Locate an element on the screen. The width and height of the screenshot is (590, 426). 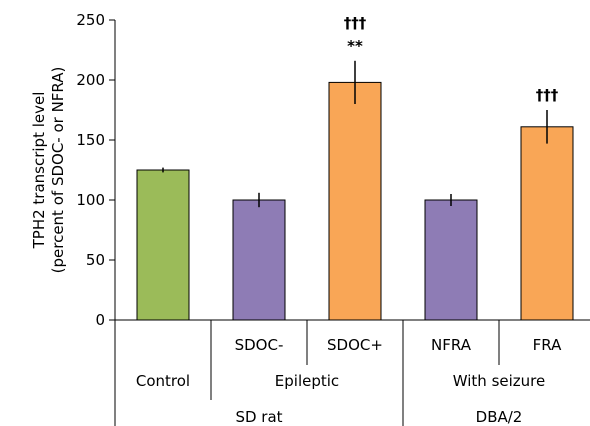
y-tick-label: 150 is located at coordinates (90, 140).